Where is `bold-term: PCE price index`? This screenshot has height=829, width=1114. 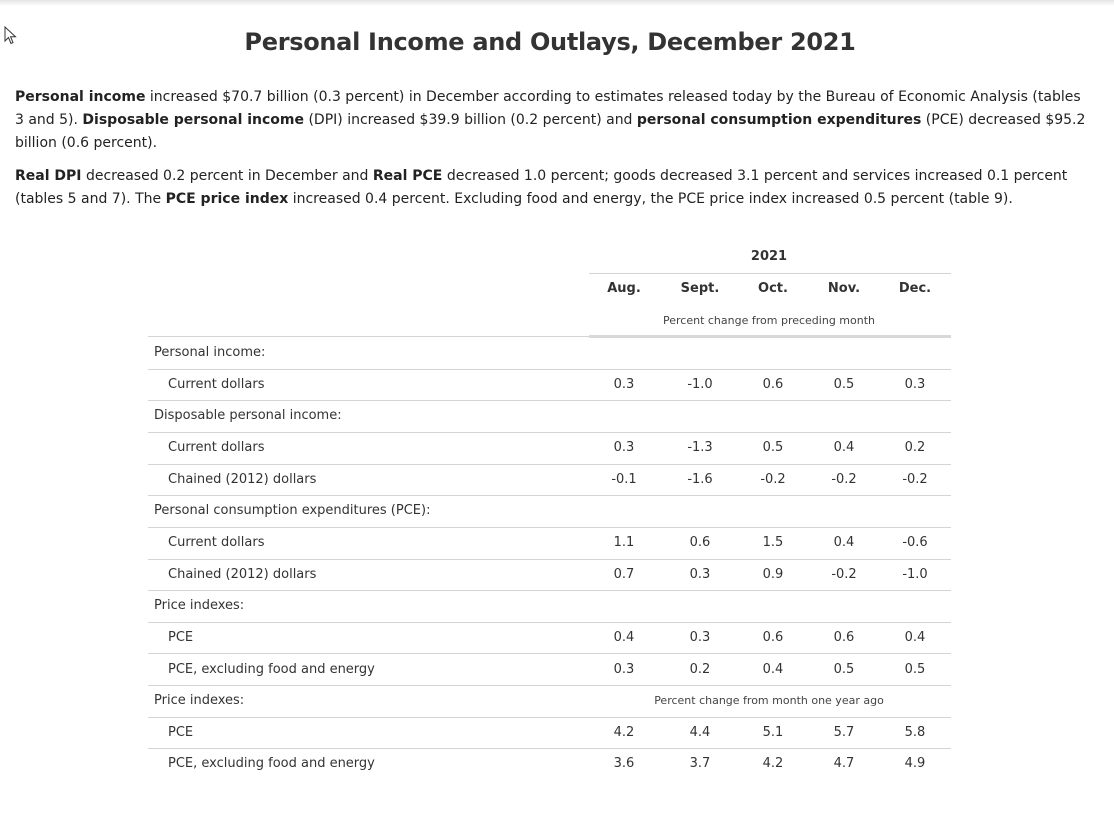 bold-term: PCE price index is located at coordinates (227, 199).